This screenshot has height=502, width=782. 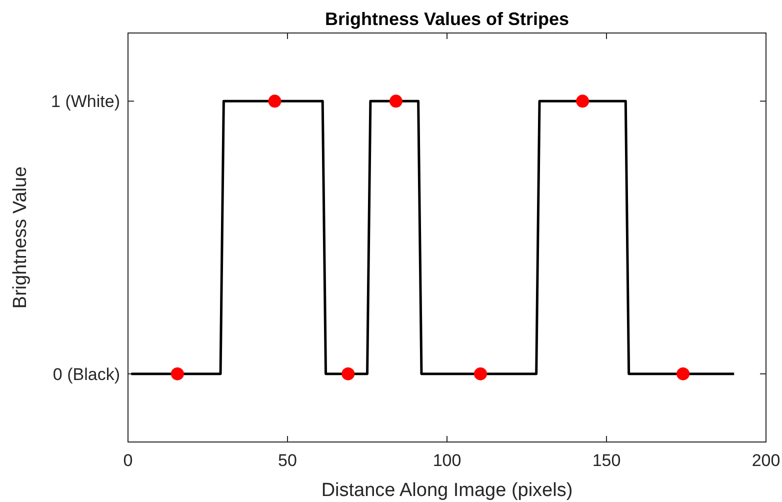 What do you see at coordinates (85, 102) in the screenshot?
I see `y-tick-label: 1 (White)` at bounding box center [85, 102].